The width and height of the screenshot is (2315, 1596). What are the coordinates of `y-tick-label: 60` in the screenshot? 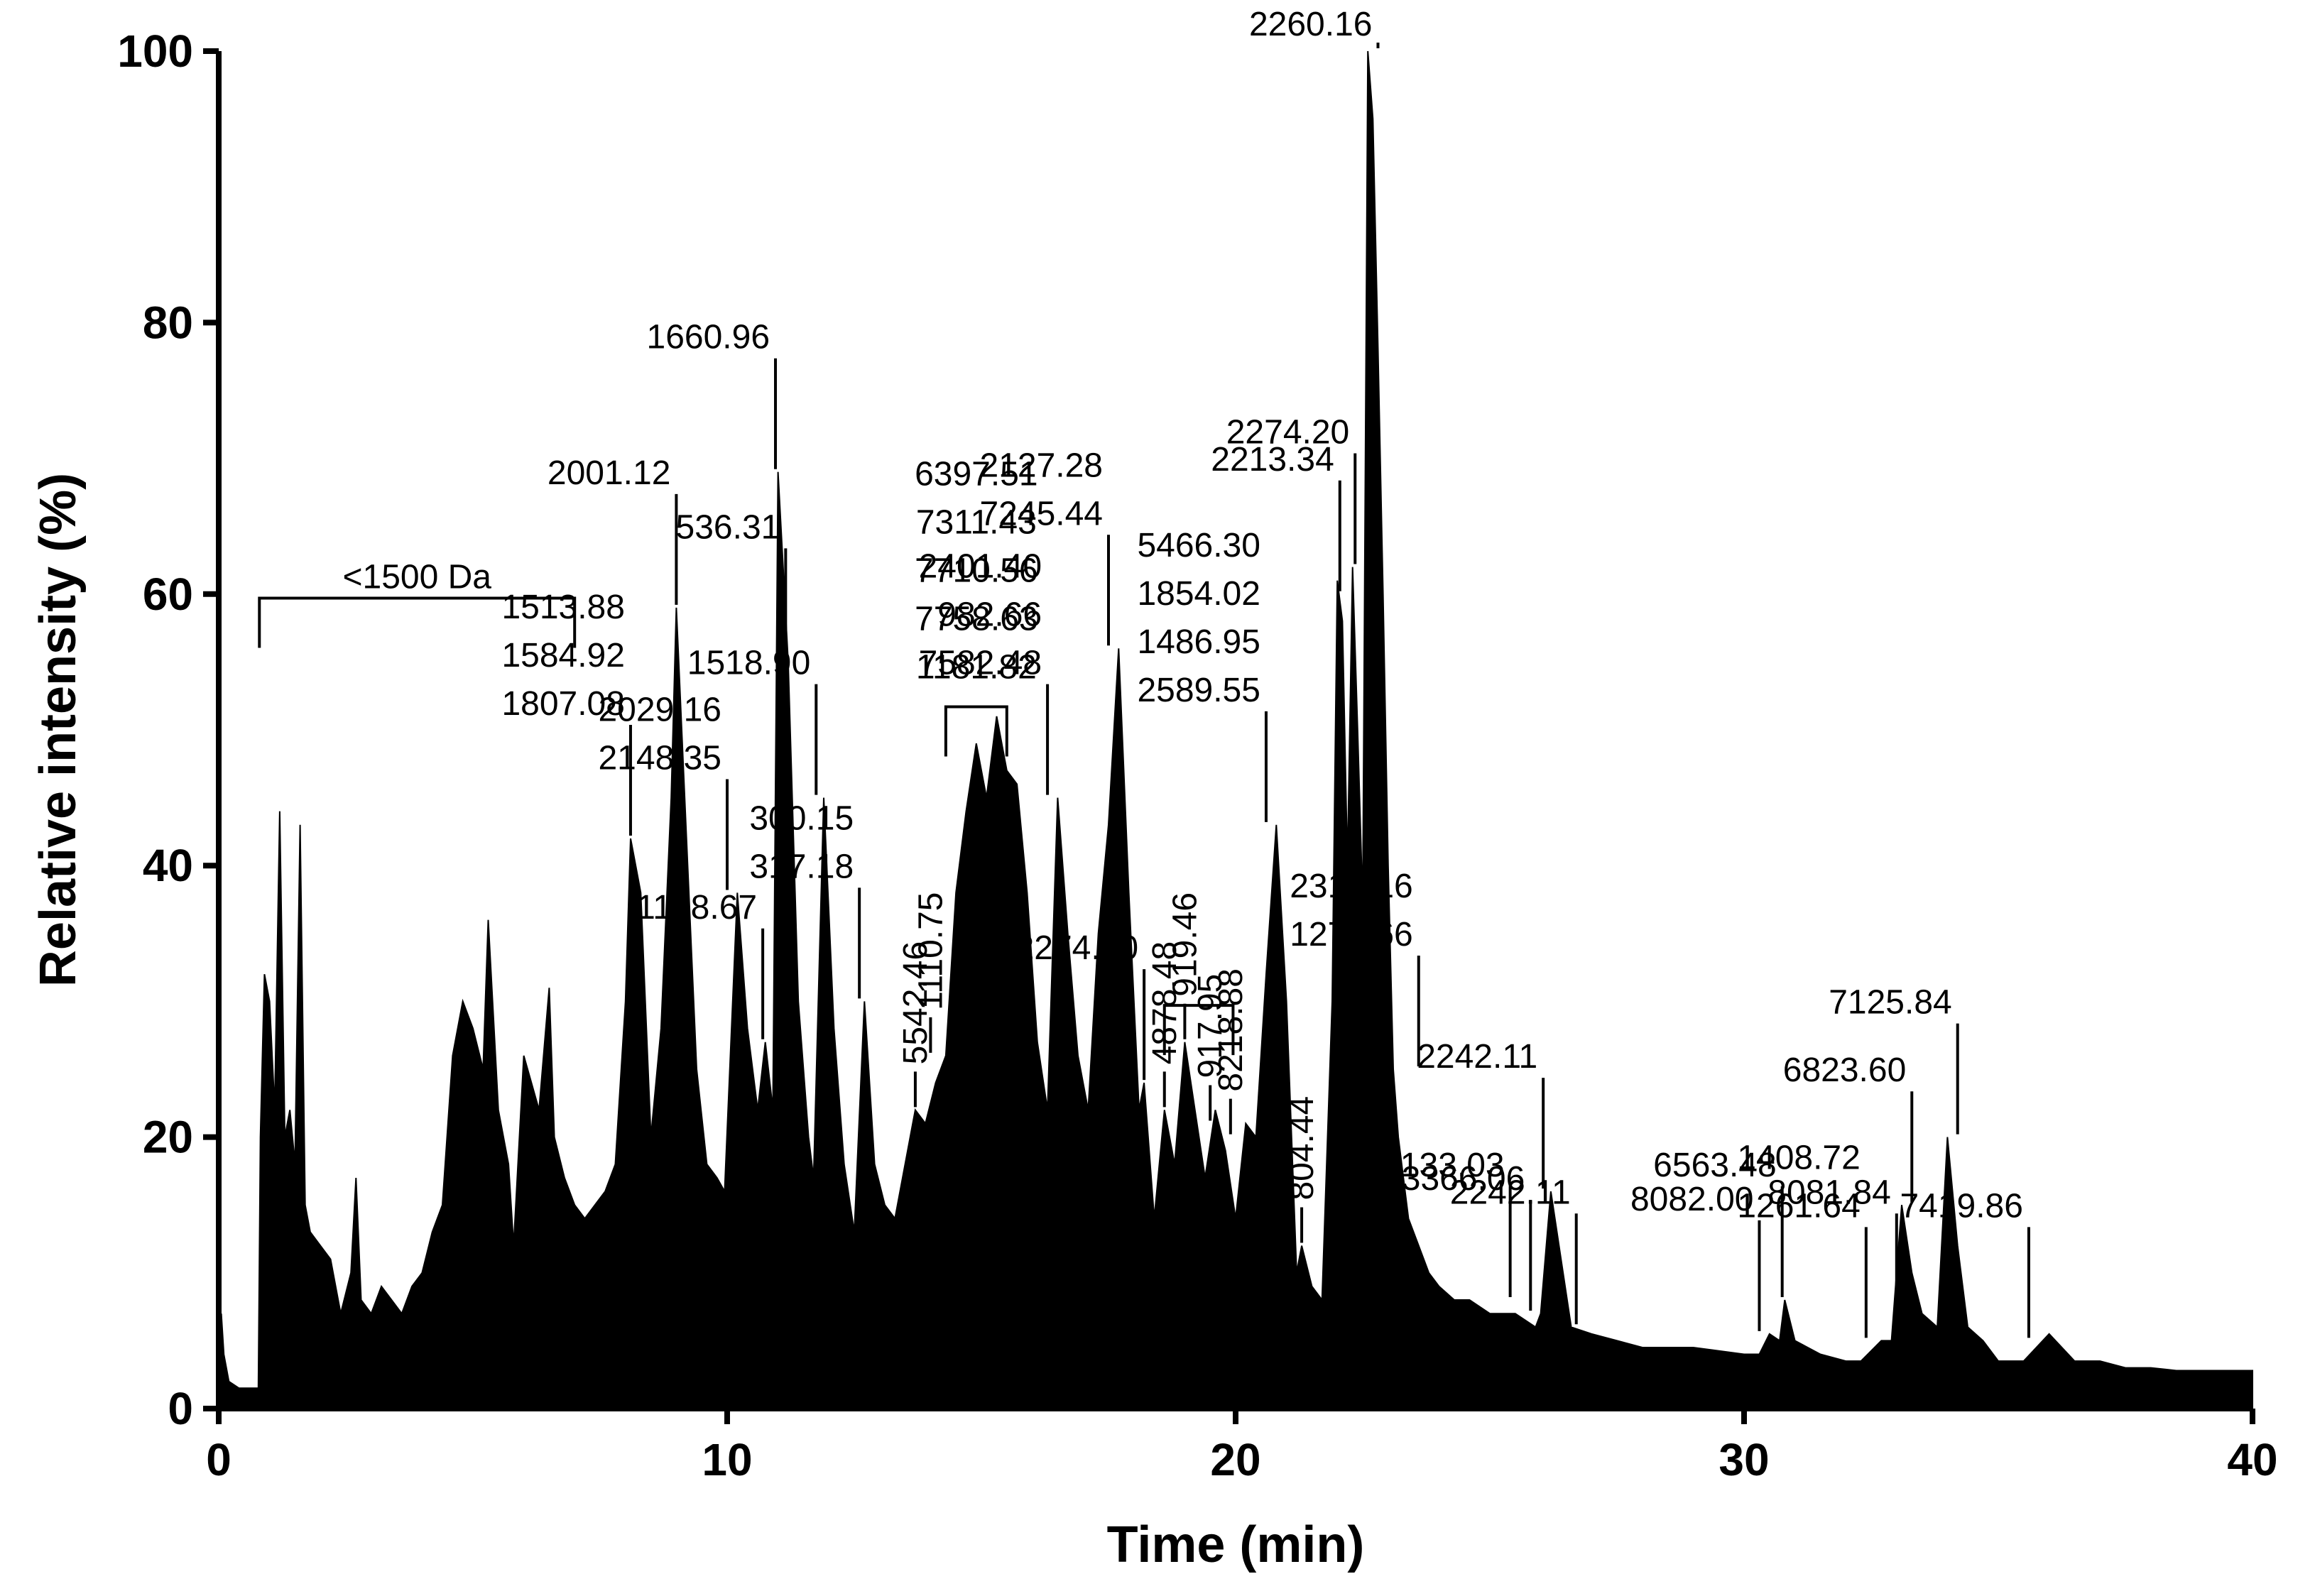 It's located at (168, 594).